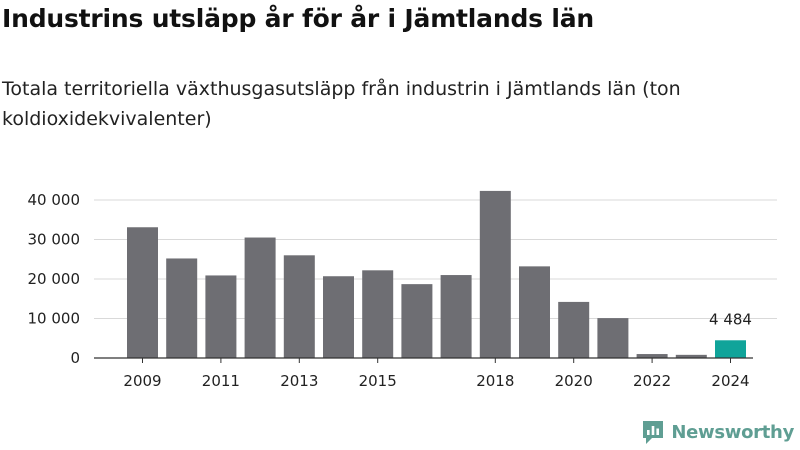  Describe the element at coordinates (574, 381) in the screenshot. I see `x-tick-label: 2020` at that location.